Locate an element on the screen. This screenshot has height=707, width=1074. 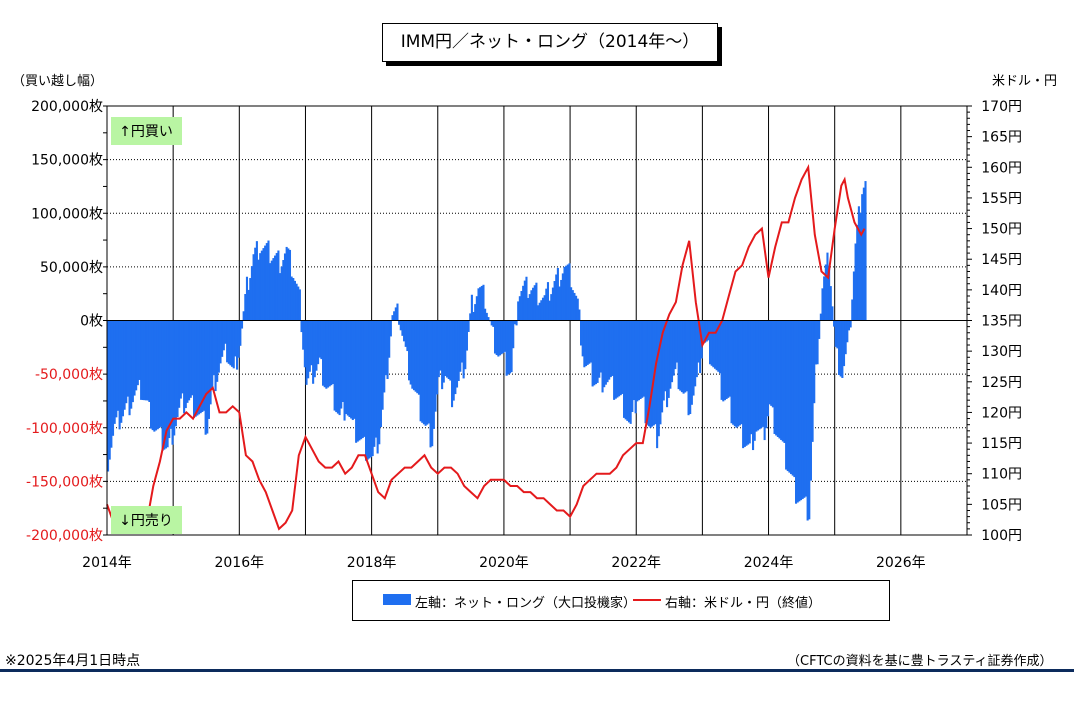
x-tick-label: 2016年 is located at coordinates (239, 563).